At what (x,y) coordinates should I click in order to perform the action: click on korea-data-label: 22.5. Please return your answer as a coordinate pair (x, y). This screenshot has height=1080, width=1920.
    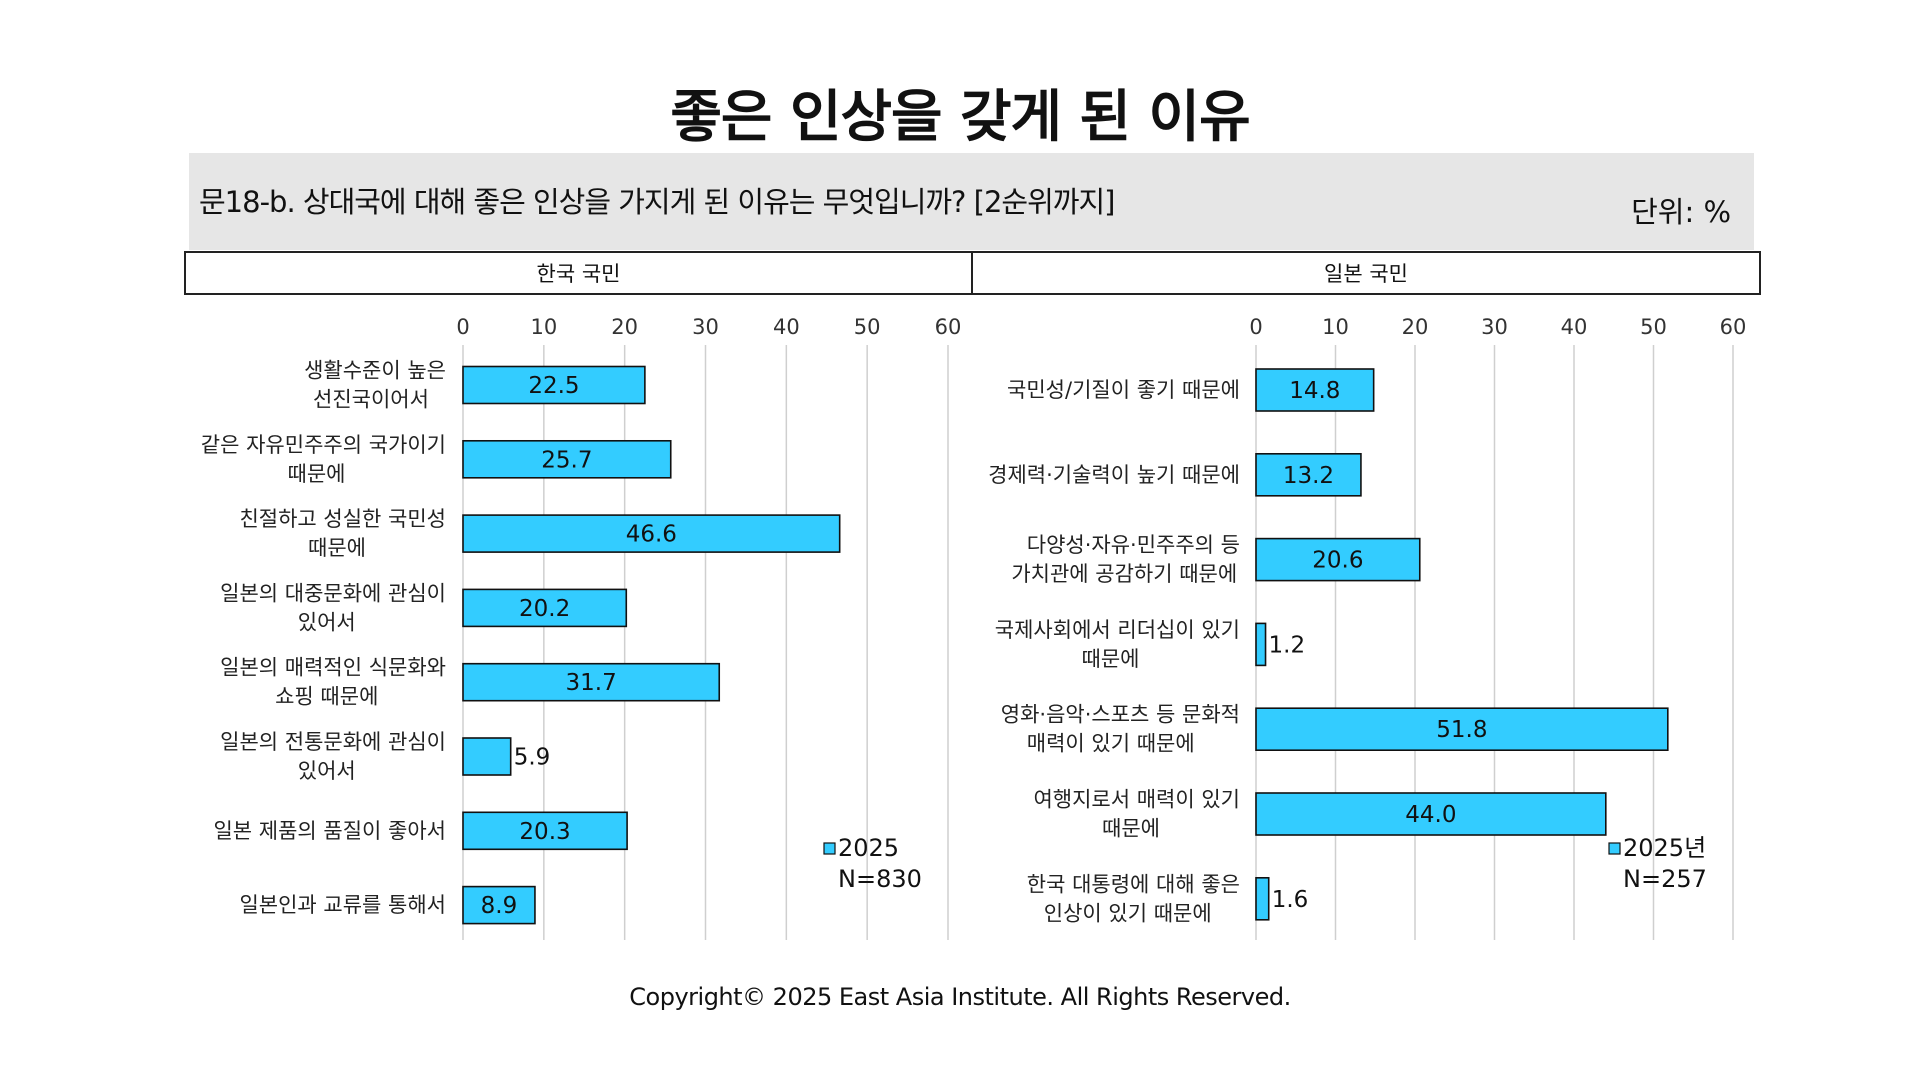
    Looking at the image, I should click on (553, 386).